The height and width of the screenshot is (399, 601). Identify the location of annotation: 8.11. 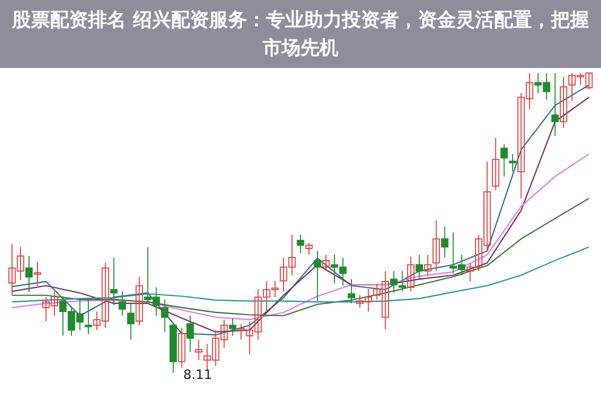
(197, 375).